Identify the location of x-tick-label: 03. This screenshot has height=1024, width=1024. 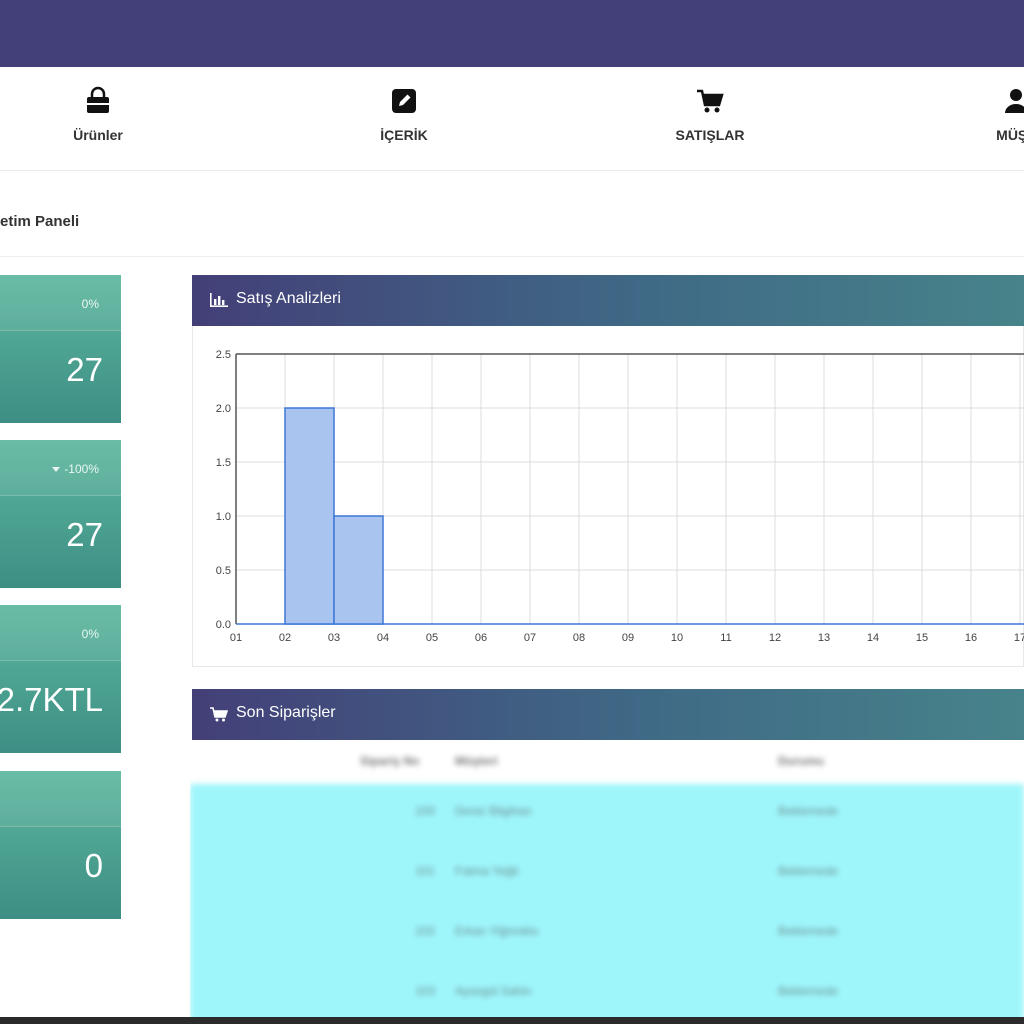
(334, 638).